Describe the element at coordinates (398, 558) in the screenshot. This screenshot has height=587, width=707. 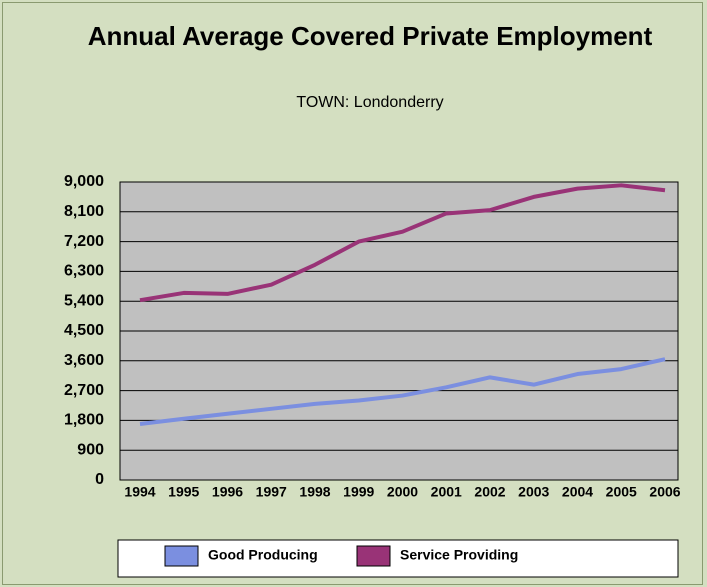
I see `legend-box` at that location.